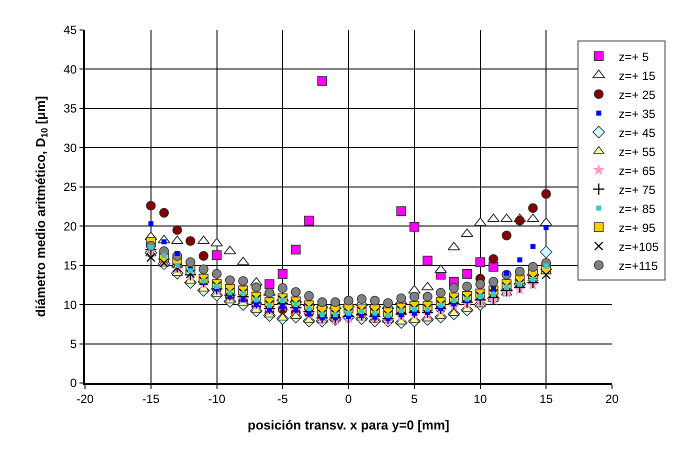 The height and width of the screenshot is (465, 678). What do you see at coordinates (546, 399) in the screenshot?
I see `x-tick-label: 15` at bounding box center [546, 399].